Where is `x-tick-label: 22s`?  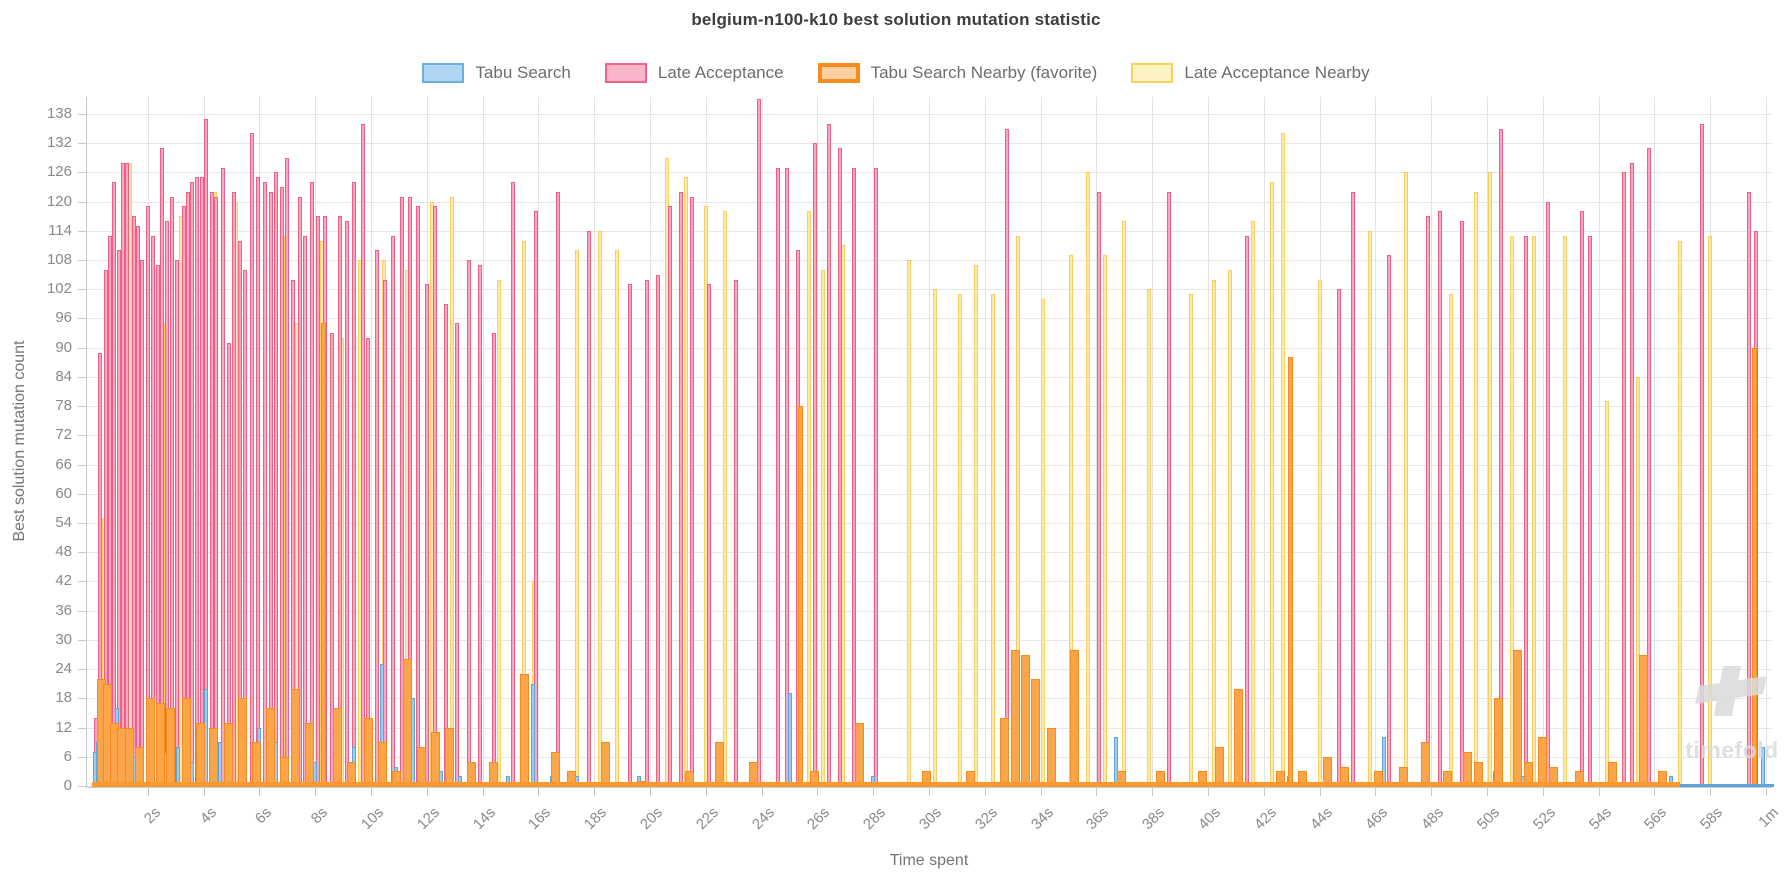 x-tick-label: 22s is located at coordinates (707, 819).